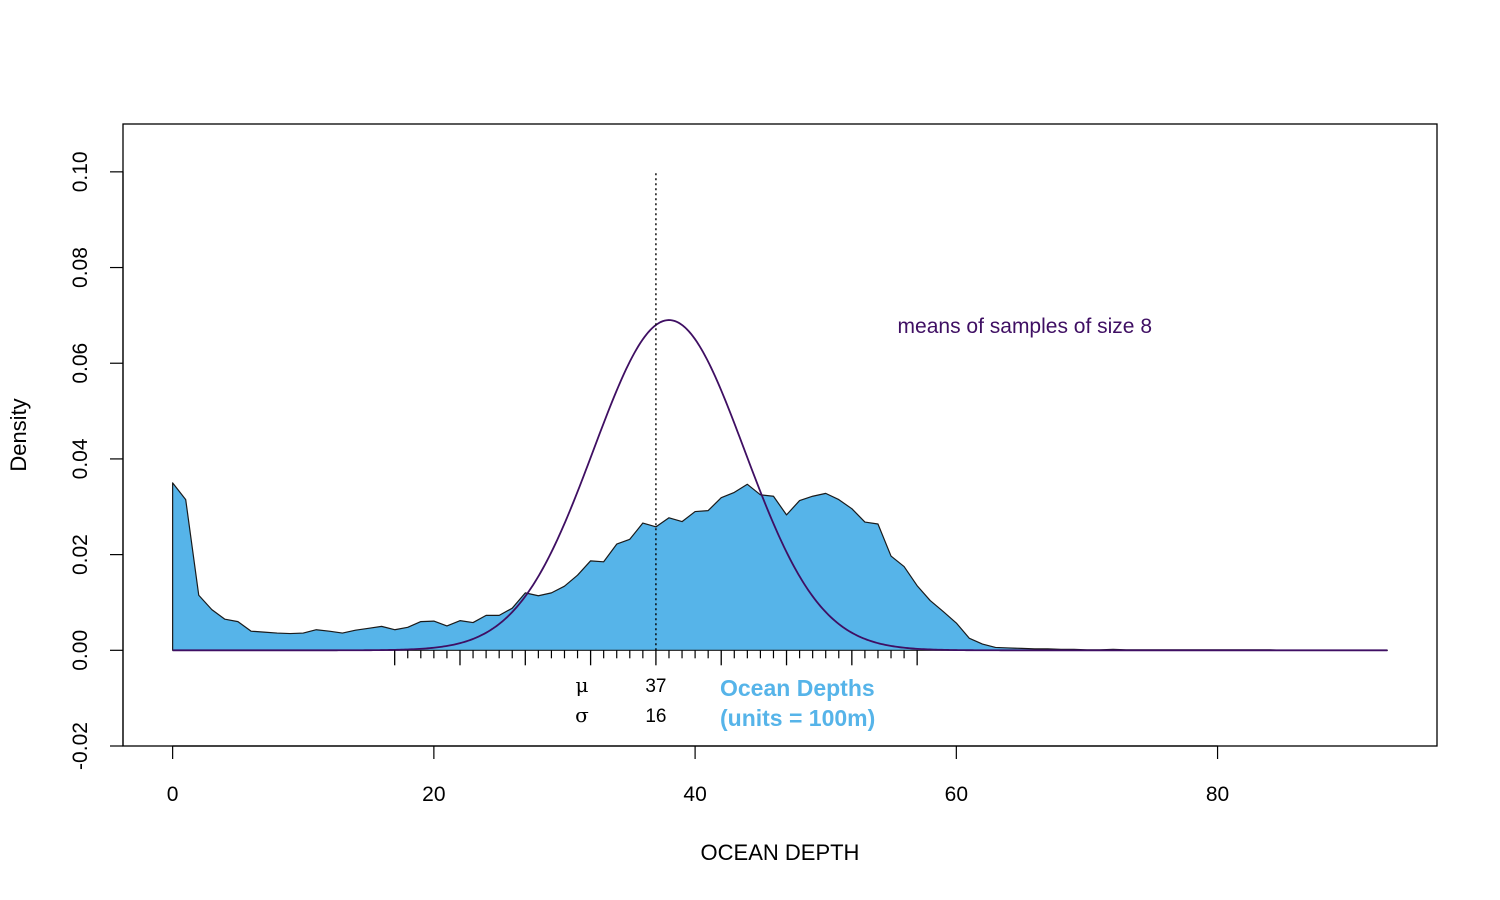 The height and width of the screenshot is (900, 1500). Describe the element at coordinates (797, 718) in the screenshot. I see `legend-units: (units = 100m)` at that location.